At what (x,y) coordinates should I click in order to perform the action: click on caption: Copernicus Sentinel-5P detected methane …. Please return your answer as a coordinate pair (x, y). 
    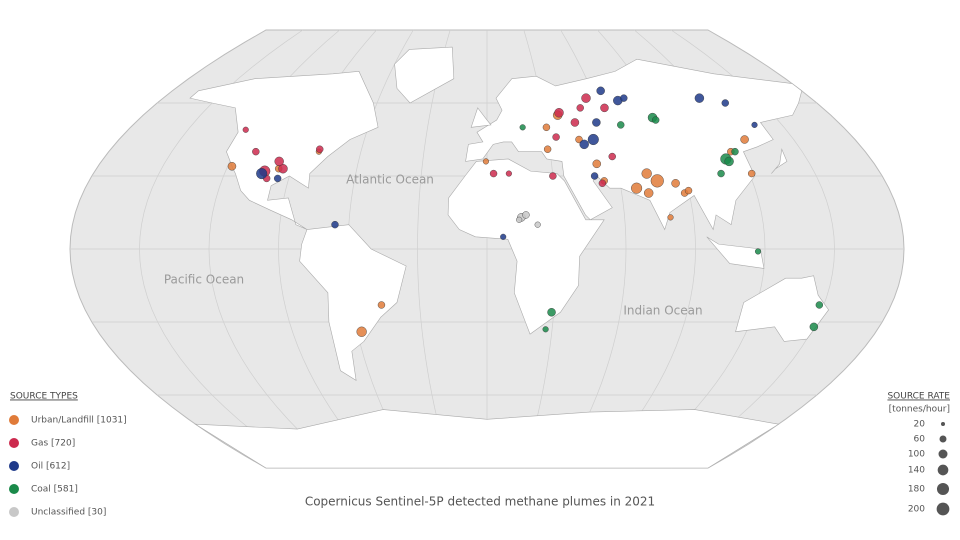
    Looking at the image, I should click on (480, 502).